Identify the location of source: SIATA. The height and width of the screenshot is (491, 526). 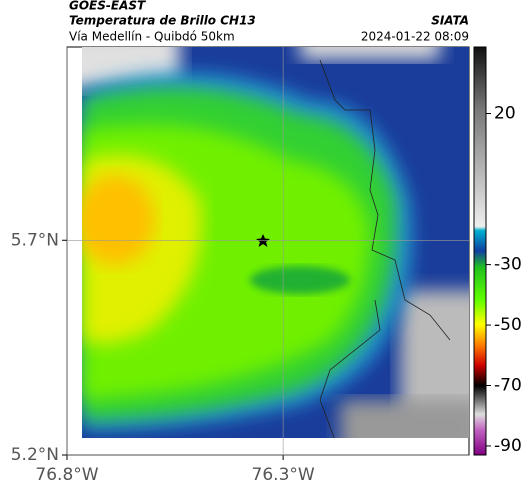
(450, 21).